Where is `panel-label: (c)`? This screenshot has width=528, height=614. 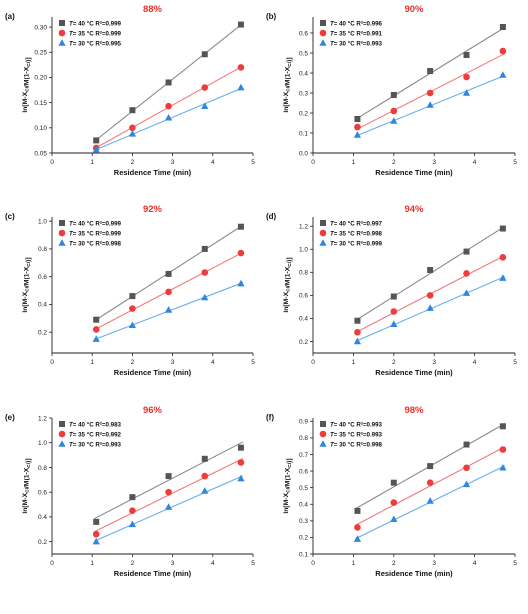 panel-label: (c) is located at coordinates (10, 216).